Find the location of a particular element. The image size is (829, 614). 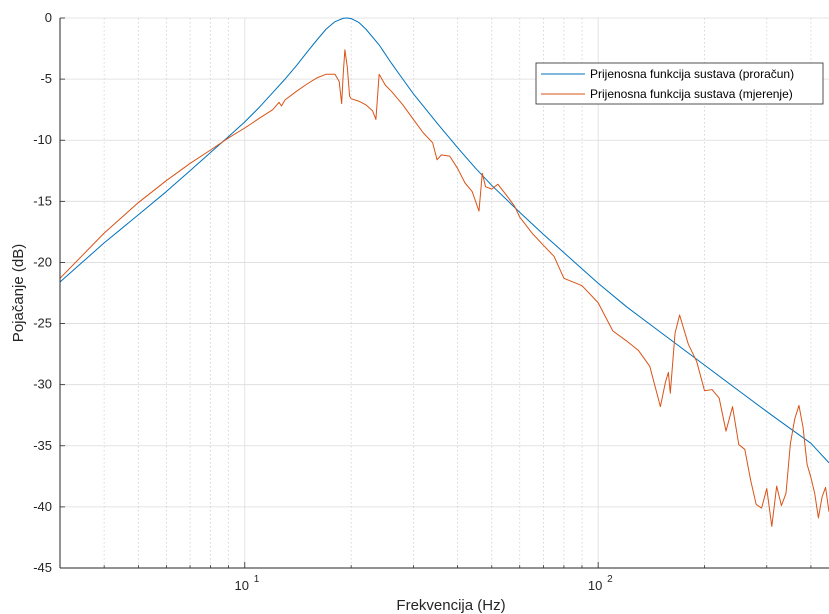

y-tick-label: 0 is located at coordinates (48, 17).